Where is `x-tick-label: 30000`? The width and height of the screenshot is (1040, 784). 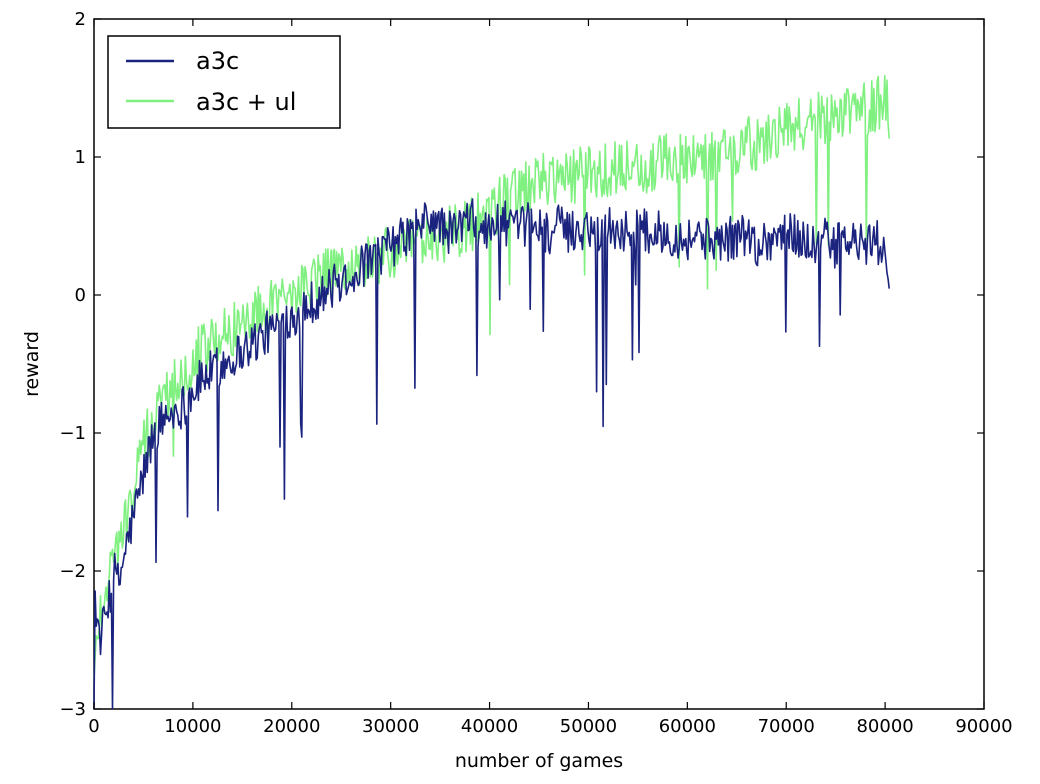 x-tick-label: 30000 is located at coordinates (390, 726).